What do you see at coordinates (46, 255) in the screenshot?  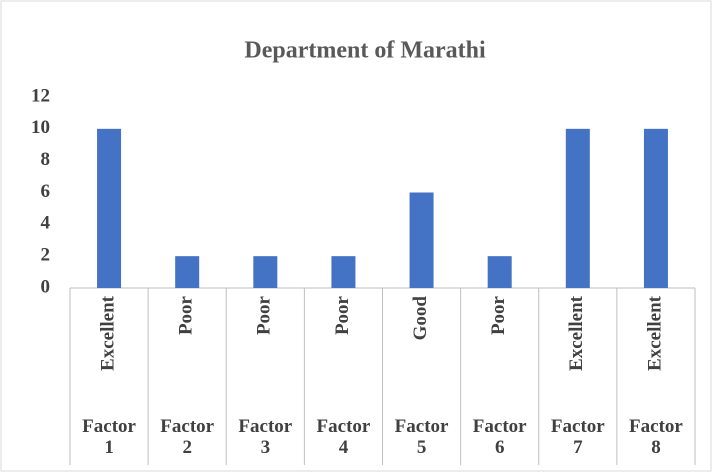 I see `y-tick-label: 2` at bounding box center [46, 255].